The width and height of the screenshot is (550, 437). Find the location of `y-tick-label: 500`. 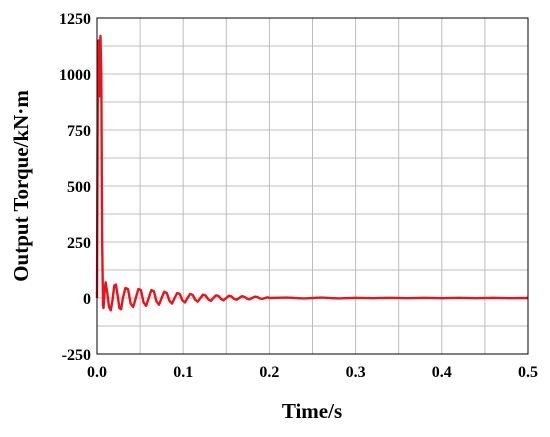

y-tick-label: 500 is located at coordinates (79, 187).